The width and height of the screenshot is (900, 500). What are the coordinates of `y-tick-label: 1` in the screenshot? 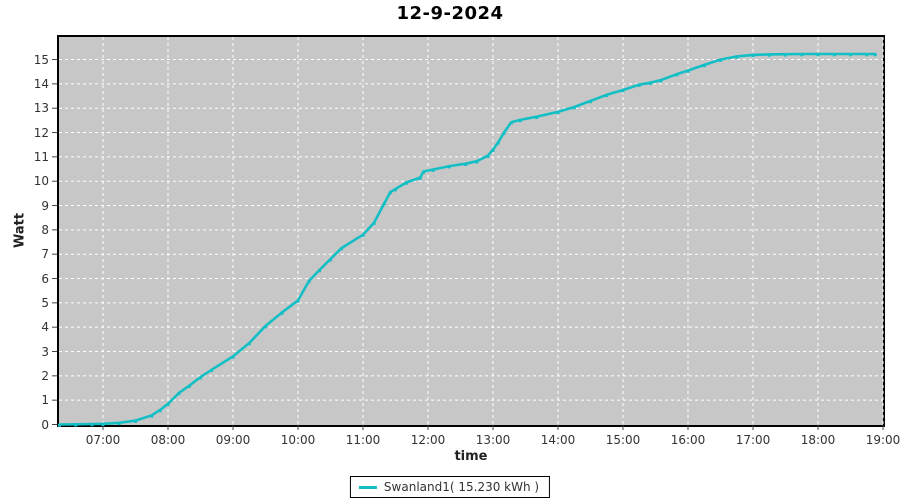 It's located at (45, 400).